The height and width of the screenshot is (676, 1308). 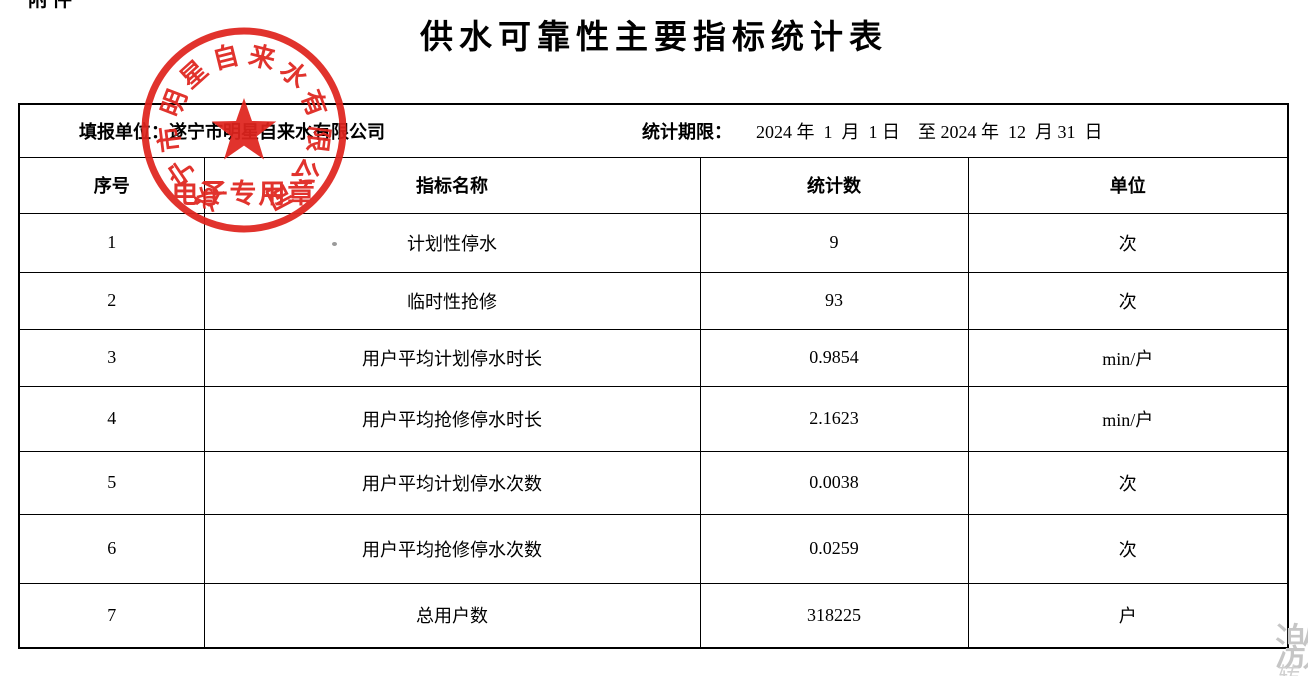 I want to click on cell-name: 用户平均抢修停水次数, so click(x=452, y=548).